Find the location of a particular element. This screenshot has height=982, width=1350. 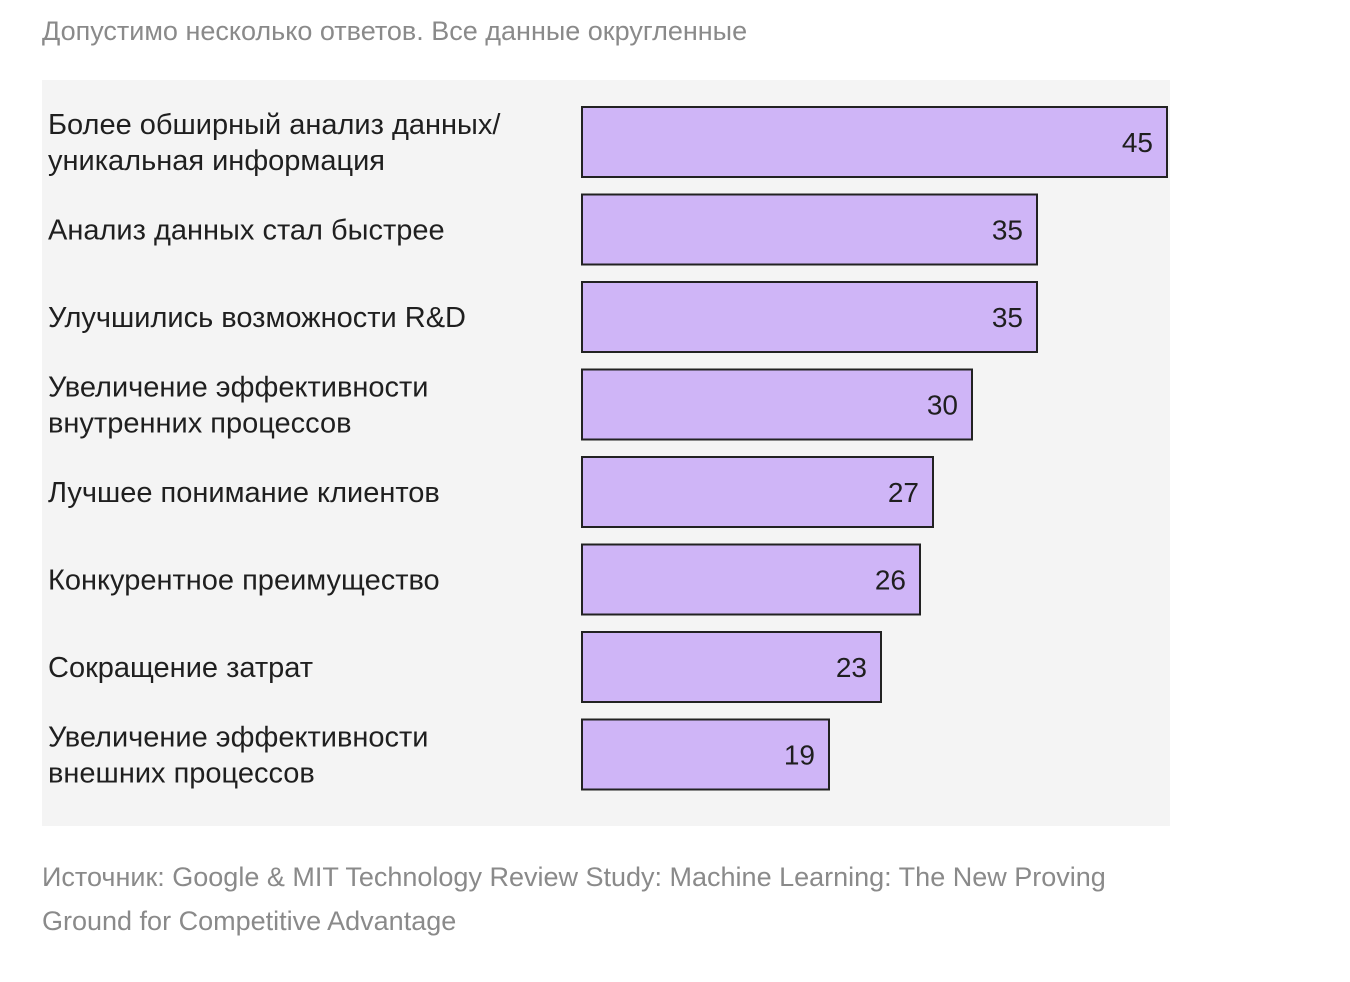

category-label-1-line-0: Анализ данных стал быстрее is located at coordinates (246, 231).